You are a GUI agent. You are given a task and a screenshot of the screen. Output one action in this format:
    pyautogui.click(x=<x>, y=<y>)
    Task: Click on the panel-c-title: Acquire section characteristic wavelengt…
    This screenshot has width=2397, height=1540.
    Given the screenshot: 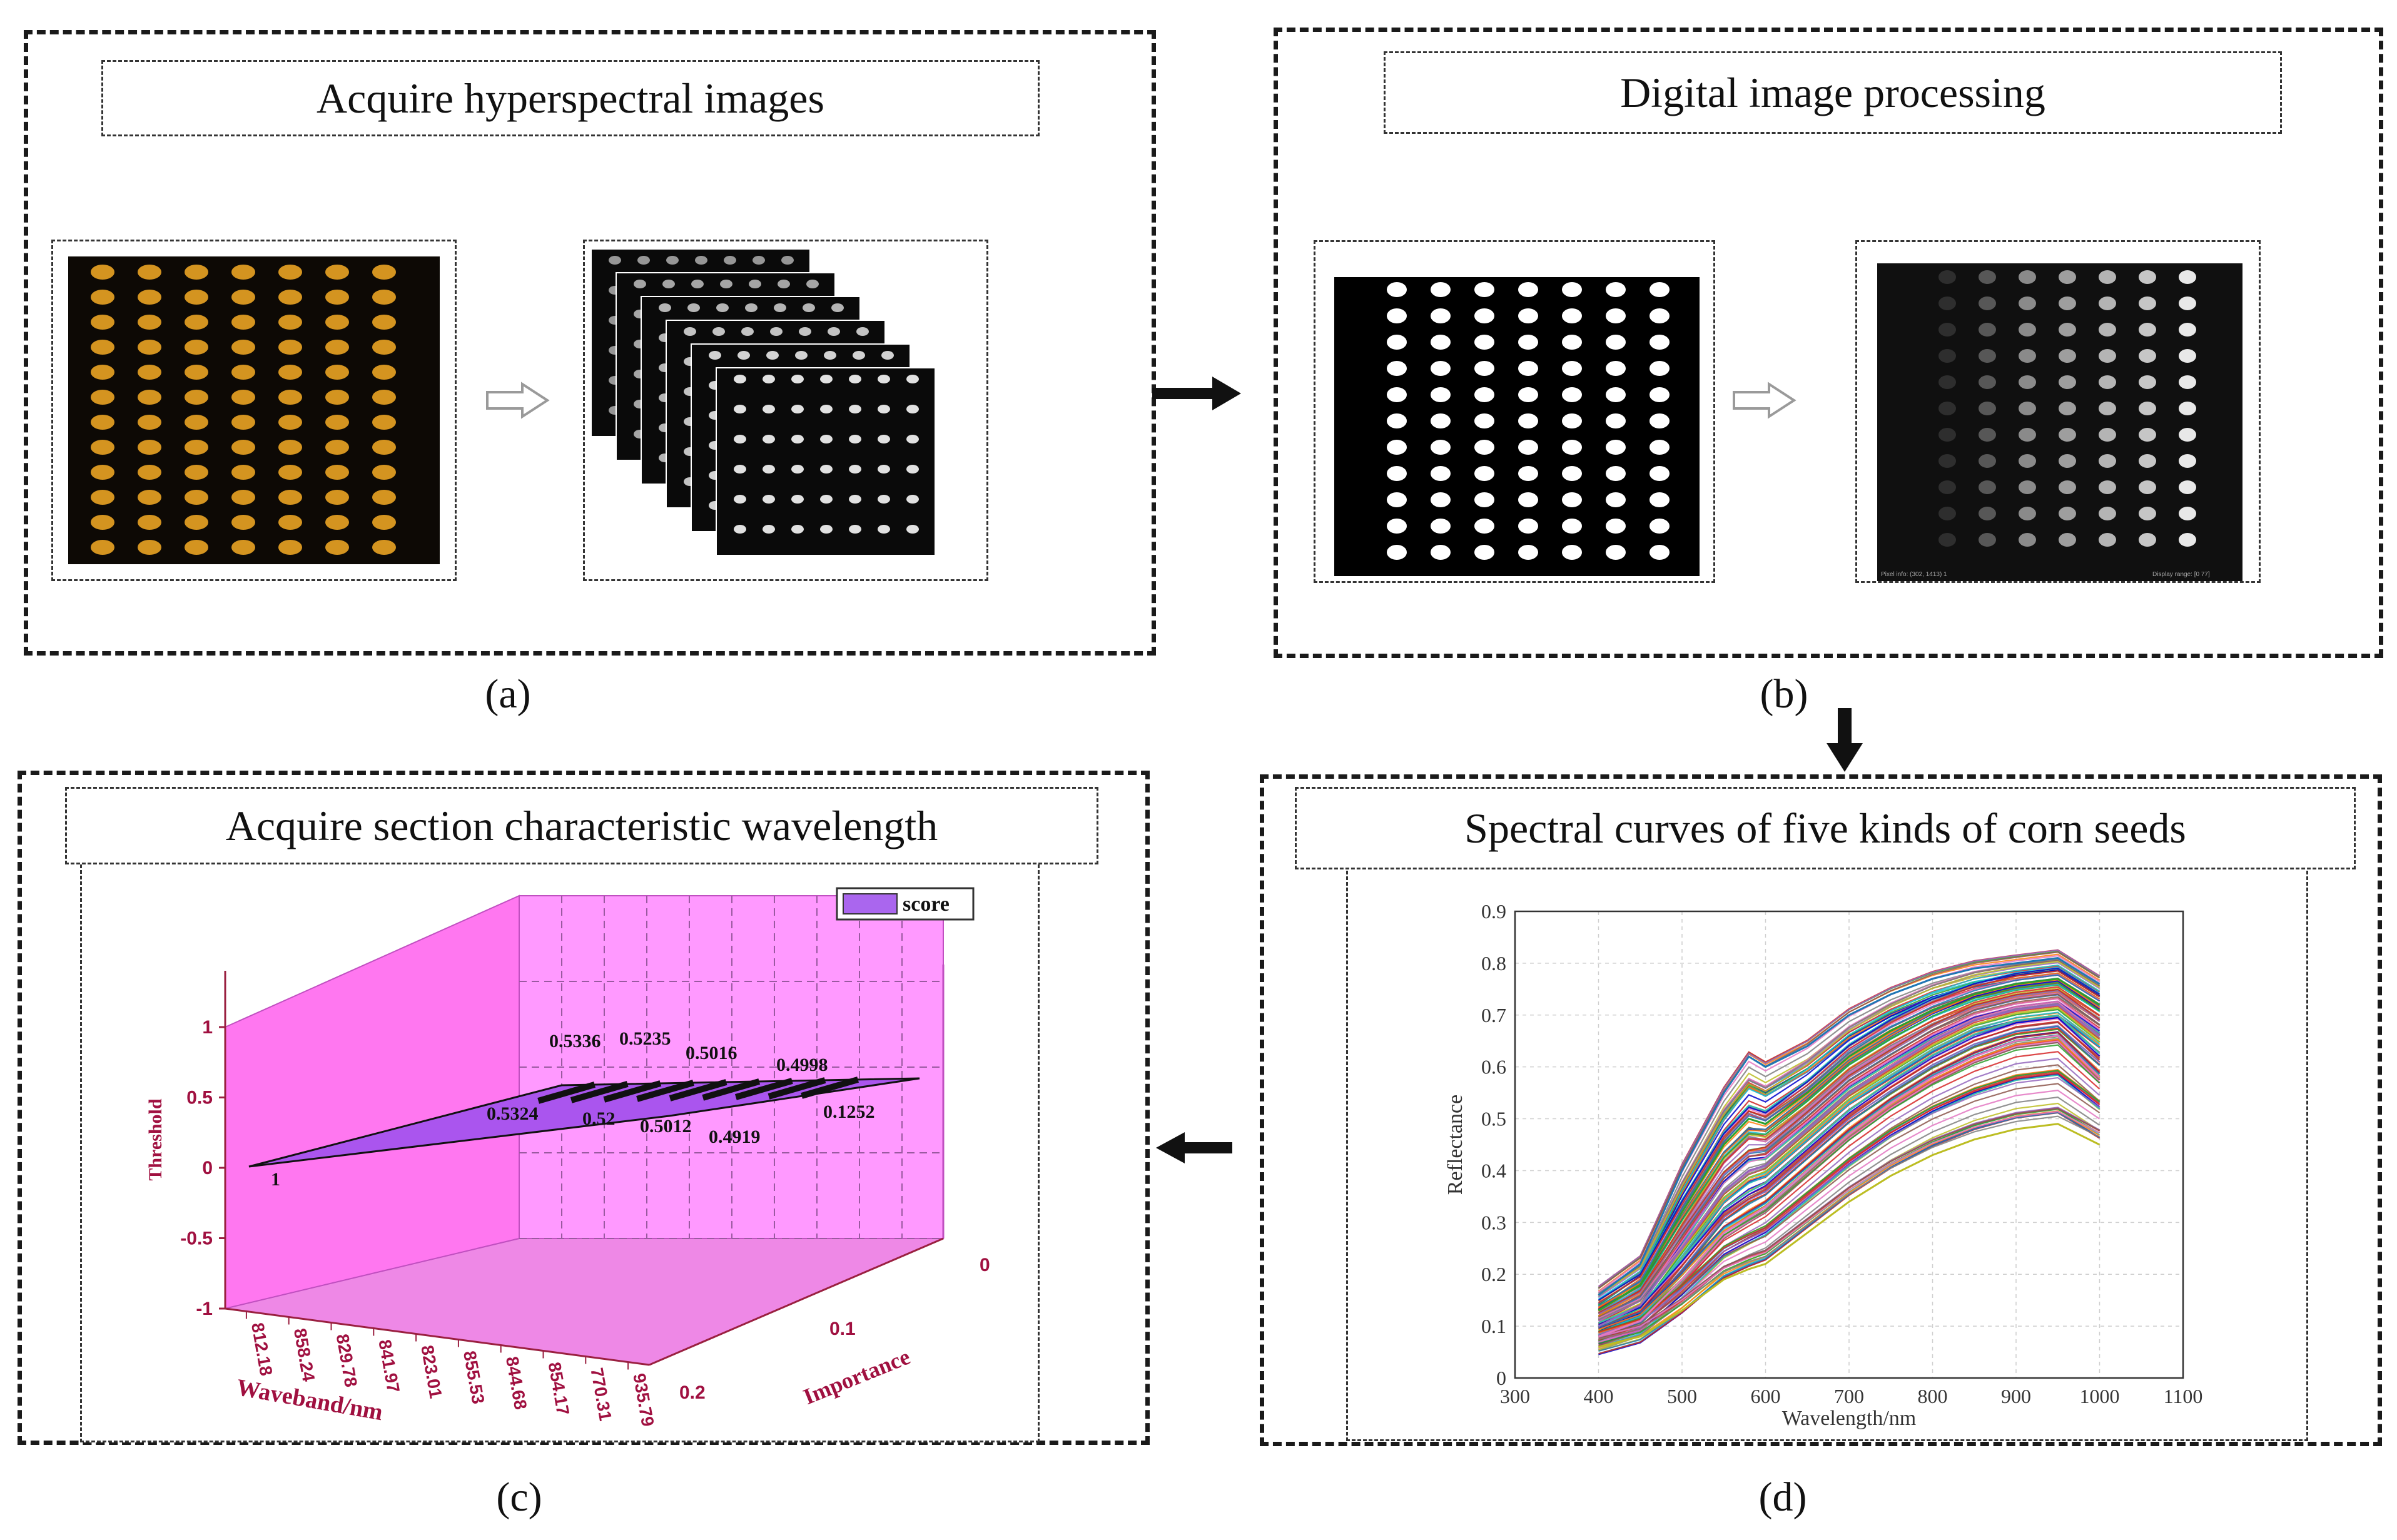 What is the action you would take?
    pyautogui.click(x=581, y=825)
    